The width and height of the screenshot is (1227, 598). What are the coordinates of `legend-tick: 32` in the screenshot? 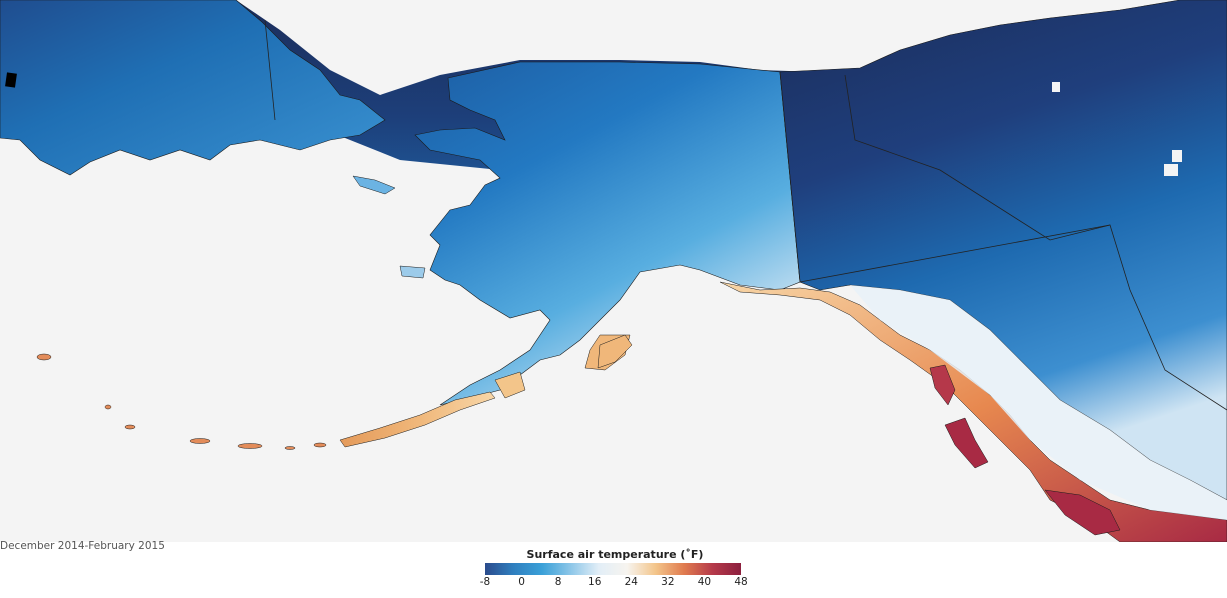 It's located at (668, 582).